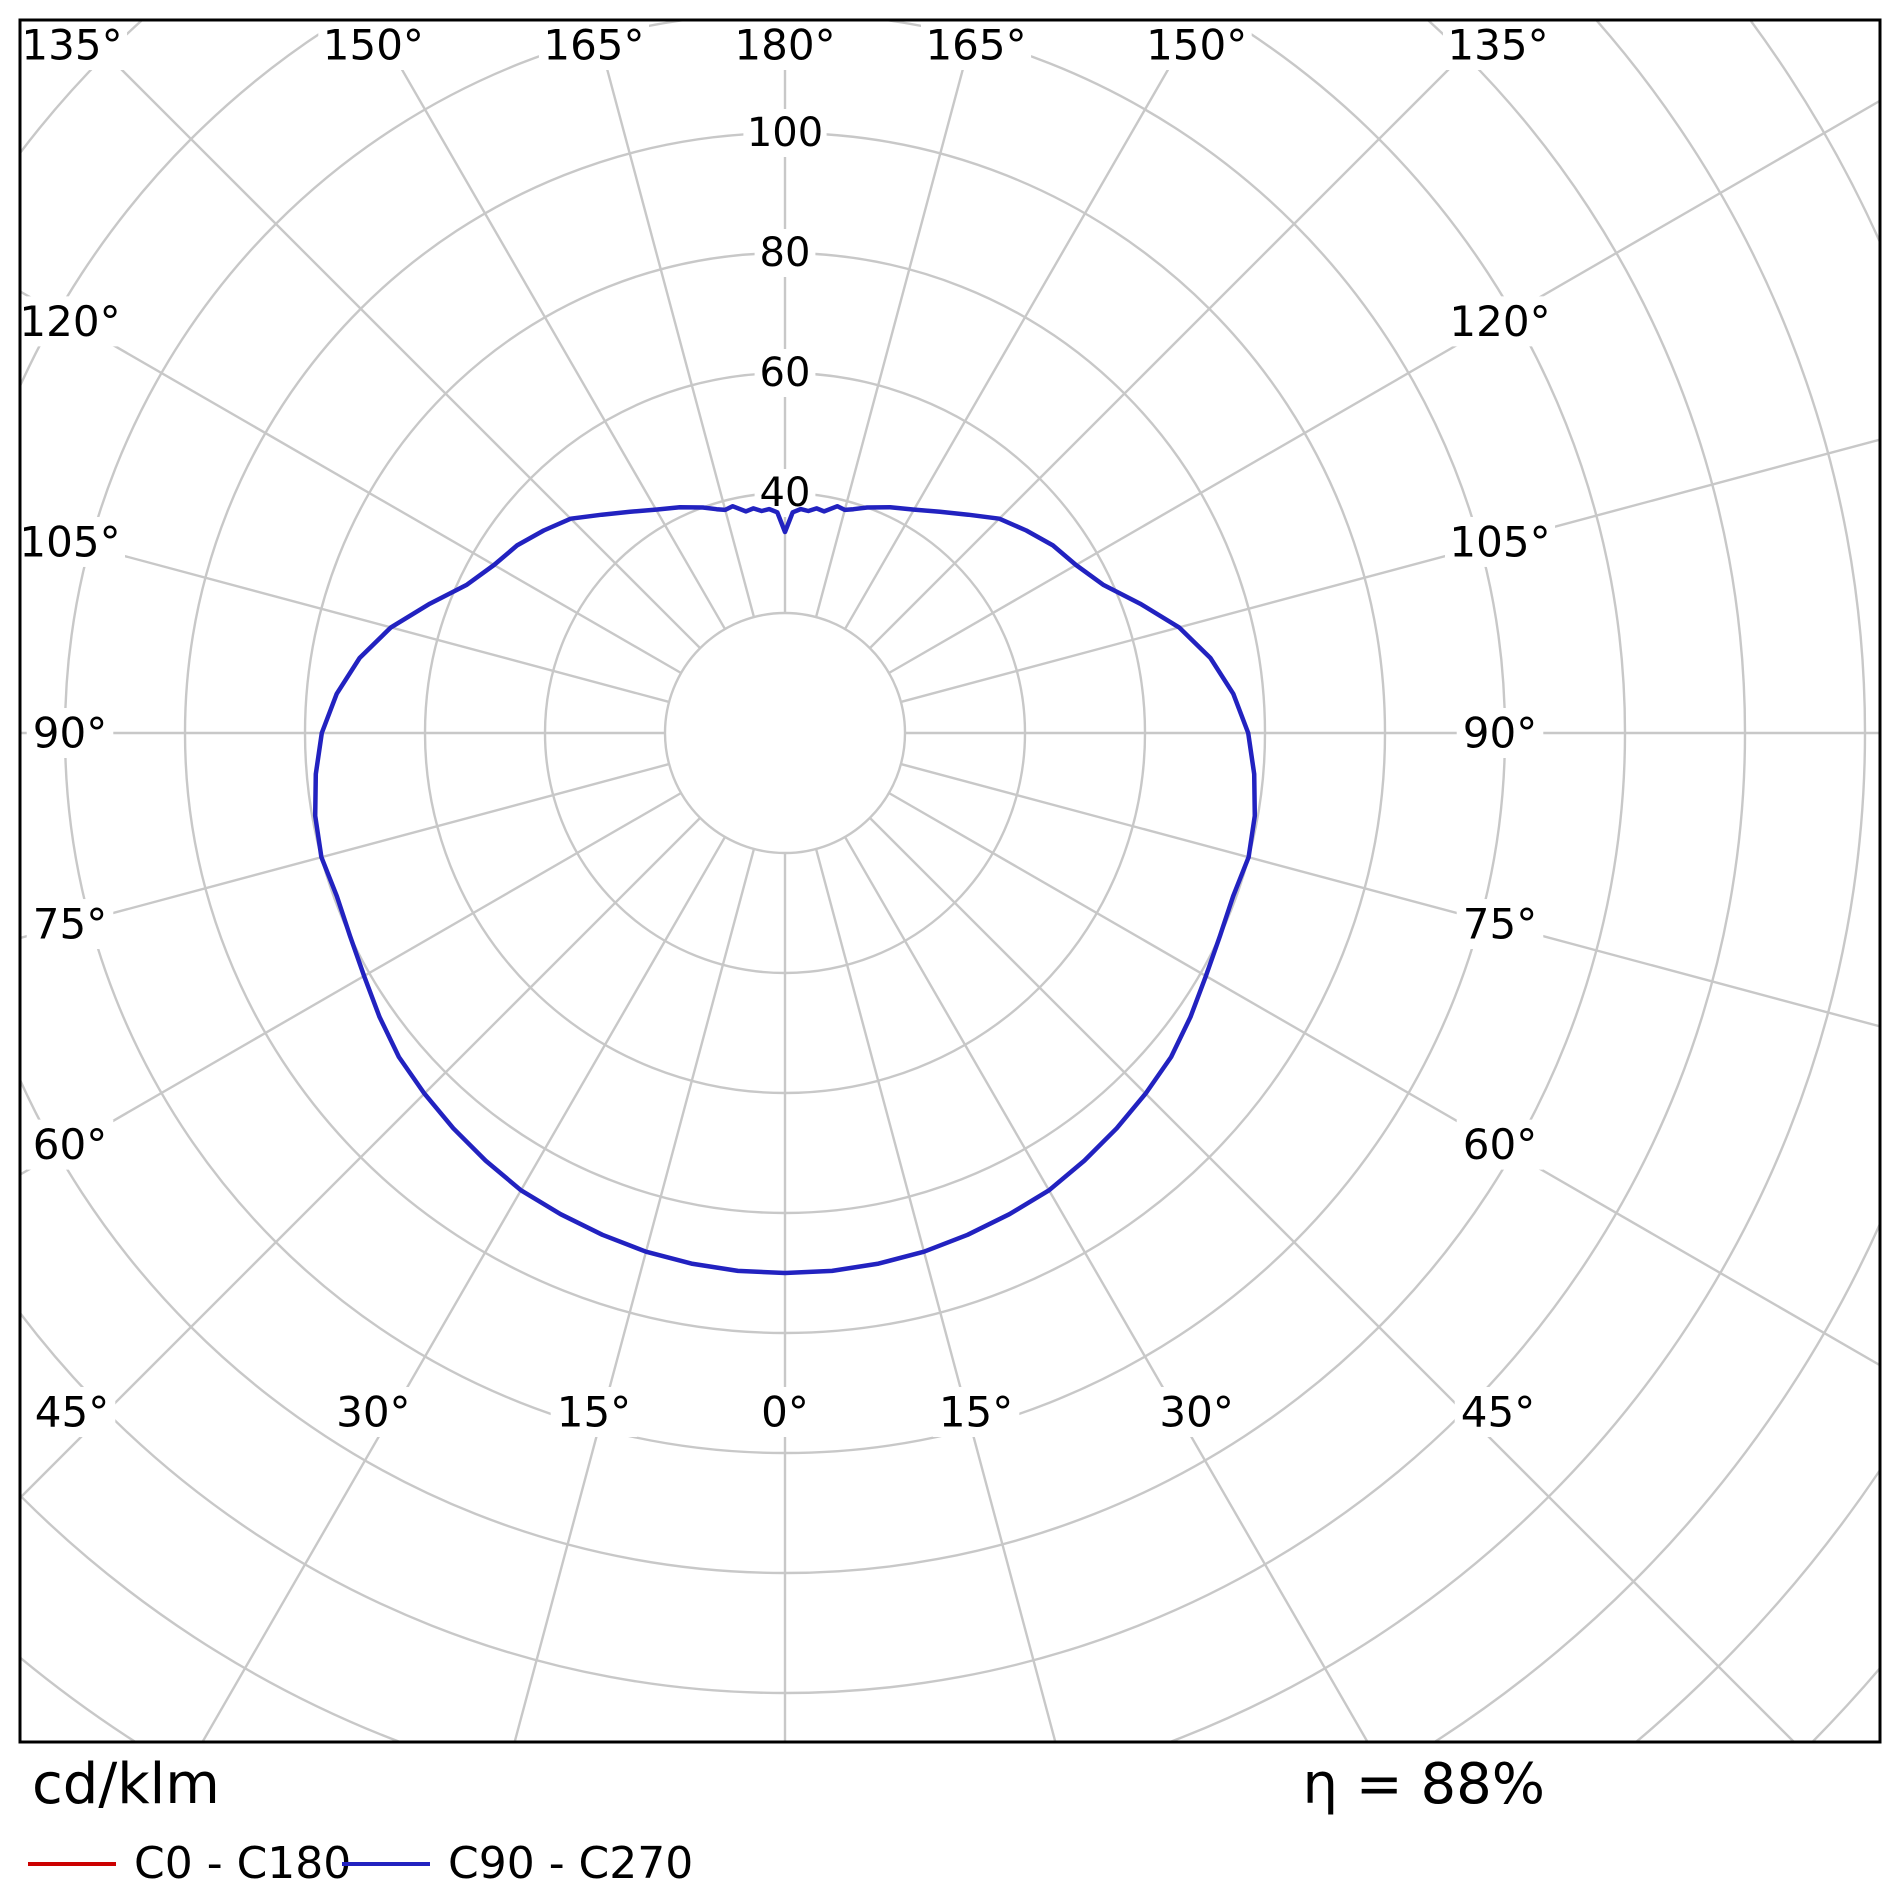 Image resolution: width=1900 pixels, height=1900 pixels. I want to click on c90-c270-line-swatch, so click(386, 1864).